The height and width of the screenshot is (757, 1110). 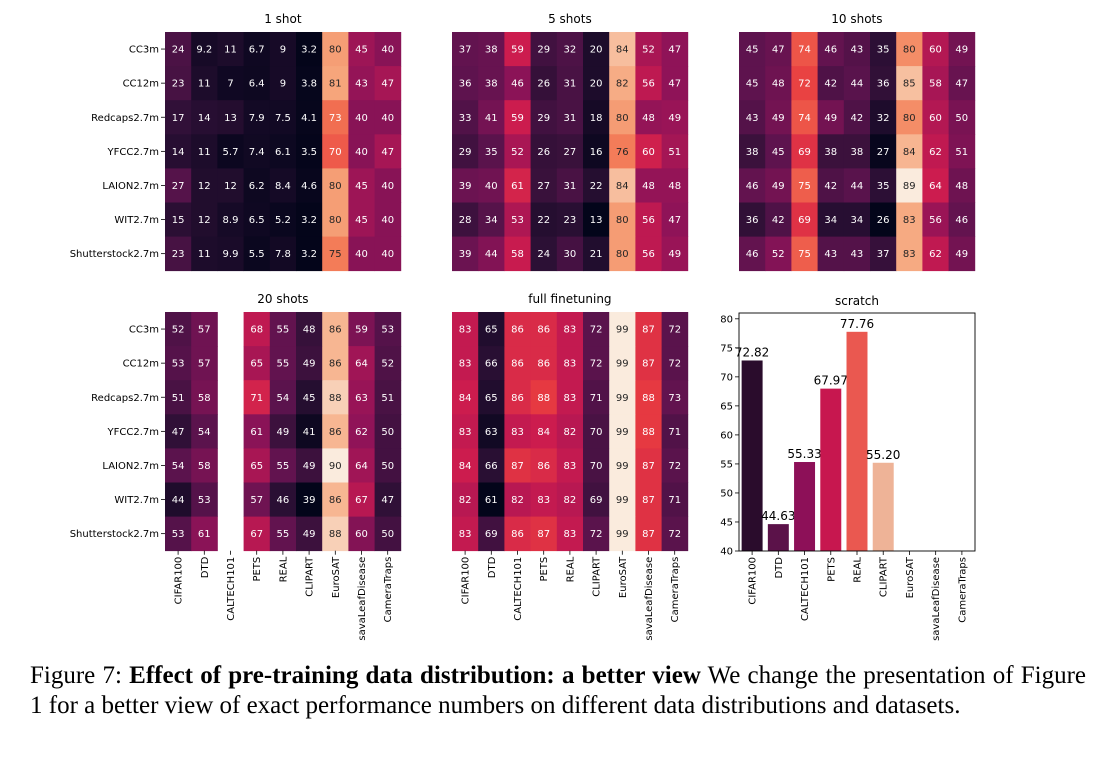 I want to click on heatmap-cell-label: 4.6, so click(x=309, y=186).